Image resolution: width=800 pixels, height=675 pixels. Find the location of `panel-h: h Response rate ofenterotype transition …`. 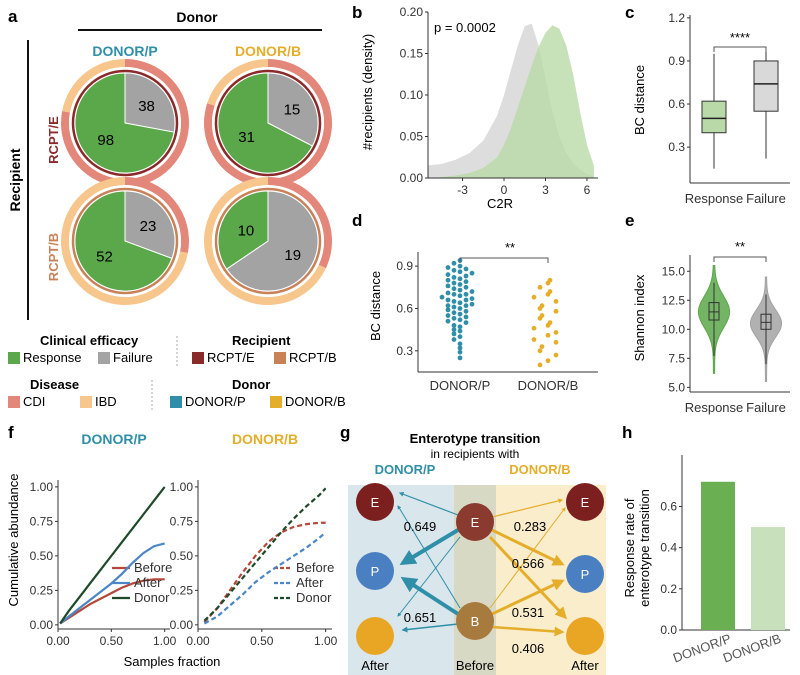

panel-h: h Response rate ofenterotype transition … is located at coordinates (706, 544).